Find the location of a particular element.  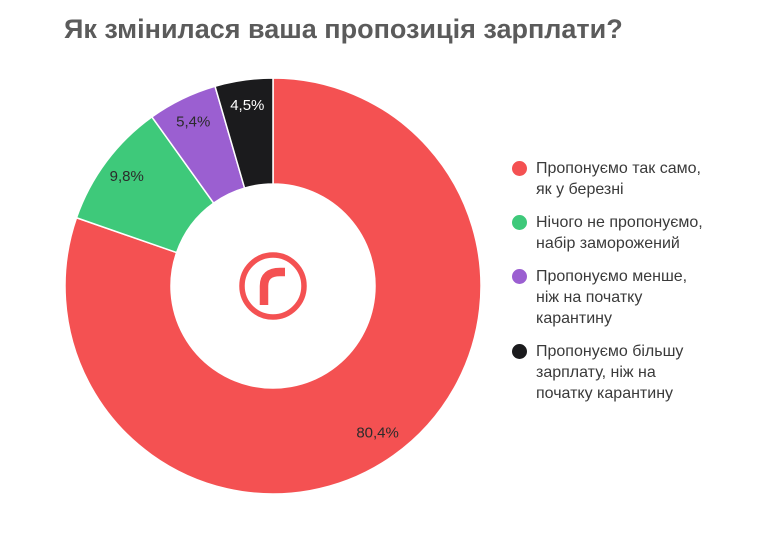

logo-icon is located at coordinates (273, 286).